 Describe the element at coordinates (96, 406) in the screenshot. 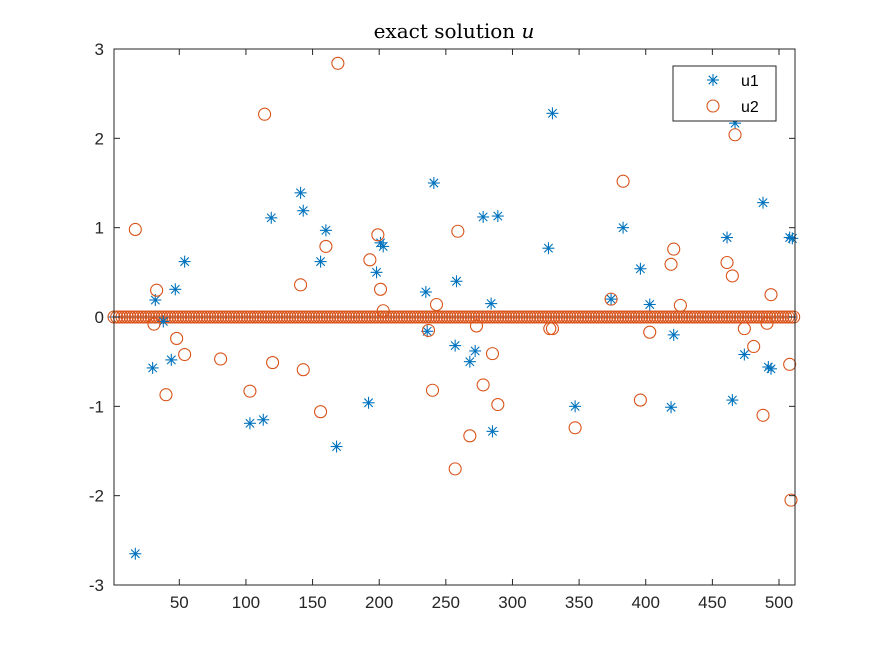

I see `y-tick-label: -1` at that location.